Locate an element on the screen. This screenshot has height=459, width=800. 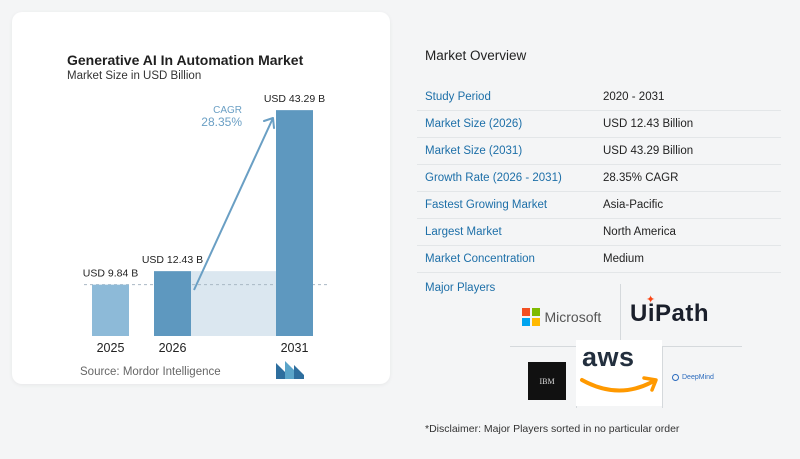
overview-row: Market Size (2026) USD 12.43 Billion is located at coordinates (599, 124).